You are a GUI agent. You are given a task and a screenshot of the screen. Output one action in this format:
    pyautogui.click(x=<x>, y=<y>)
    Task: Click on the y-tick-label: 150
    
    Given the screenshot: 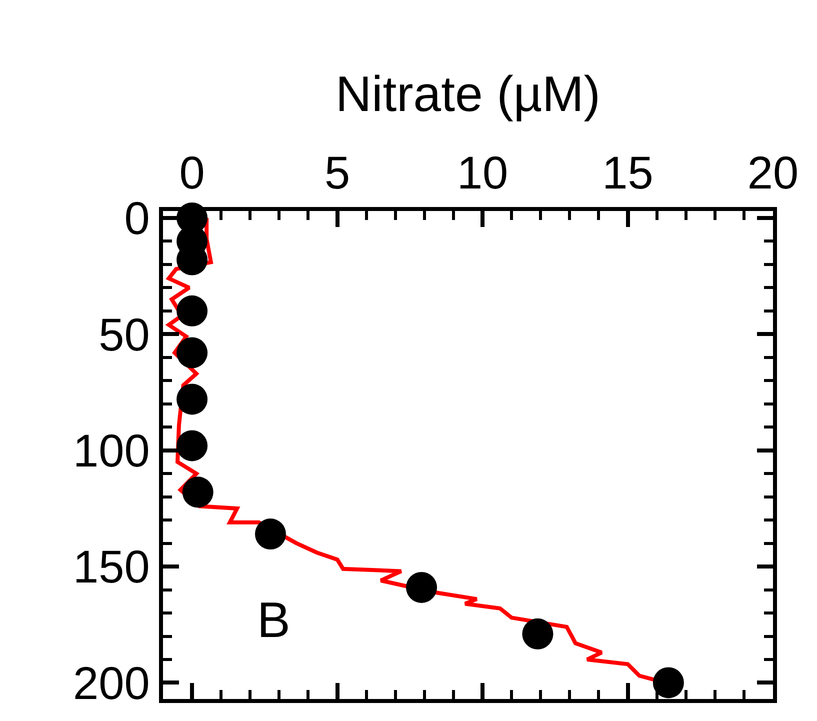 What is the action you would take?
    pyautogui.click(x=111, y=566)
    